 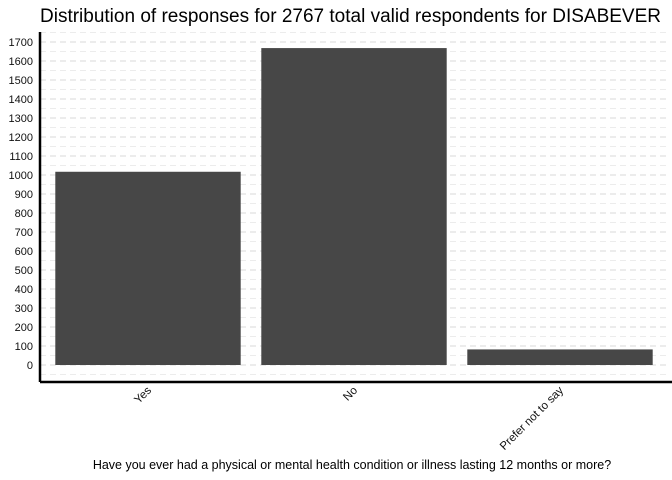 What do you see at coordinates (24, 347) in the screenshot?
I see `y-tick-label: 100` at bounding box center [24, 347].